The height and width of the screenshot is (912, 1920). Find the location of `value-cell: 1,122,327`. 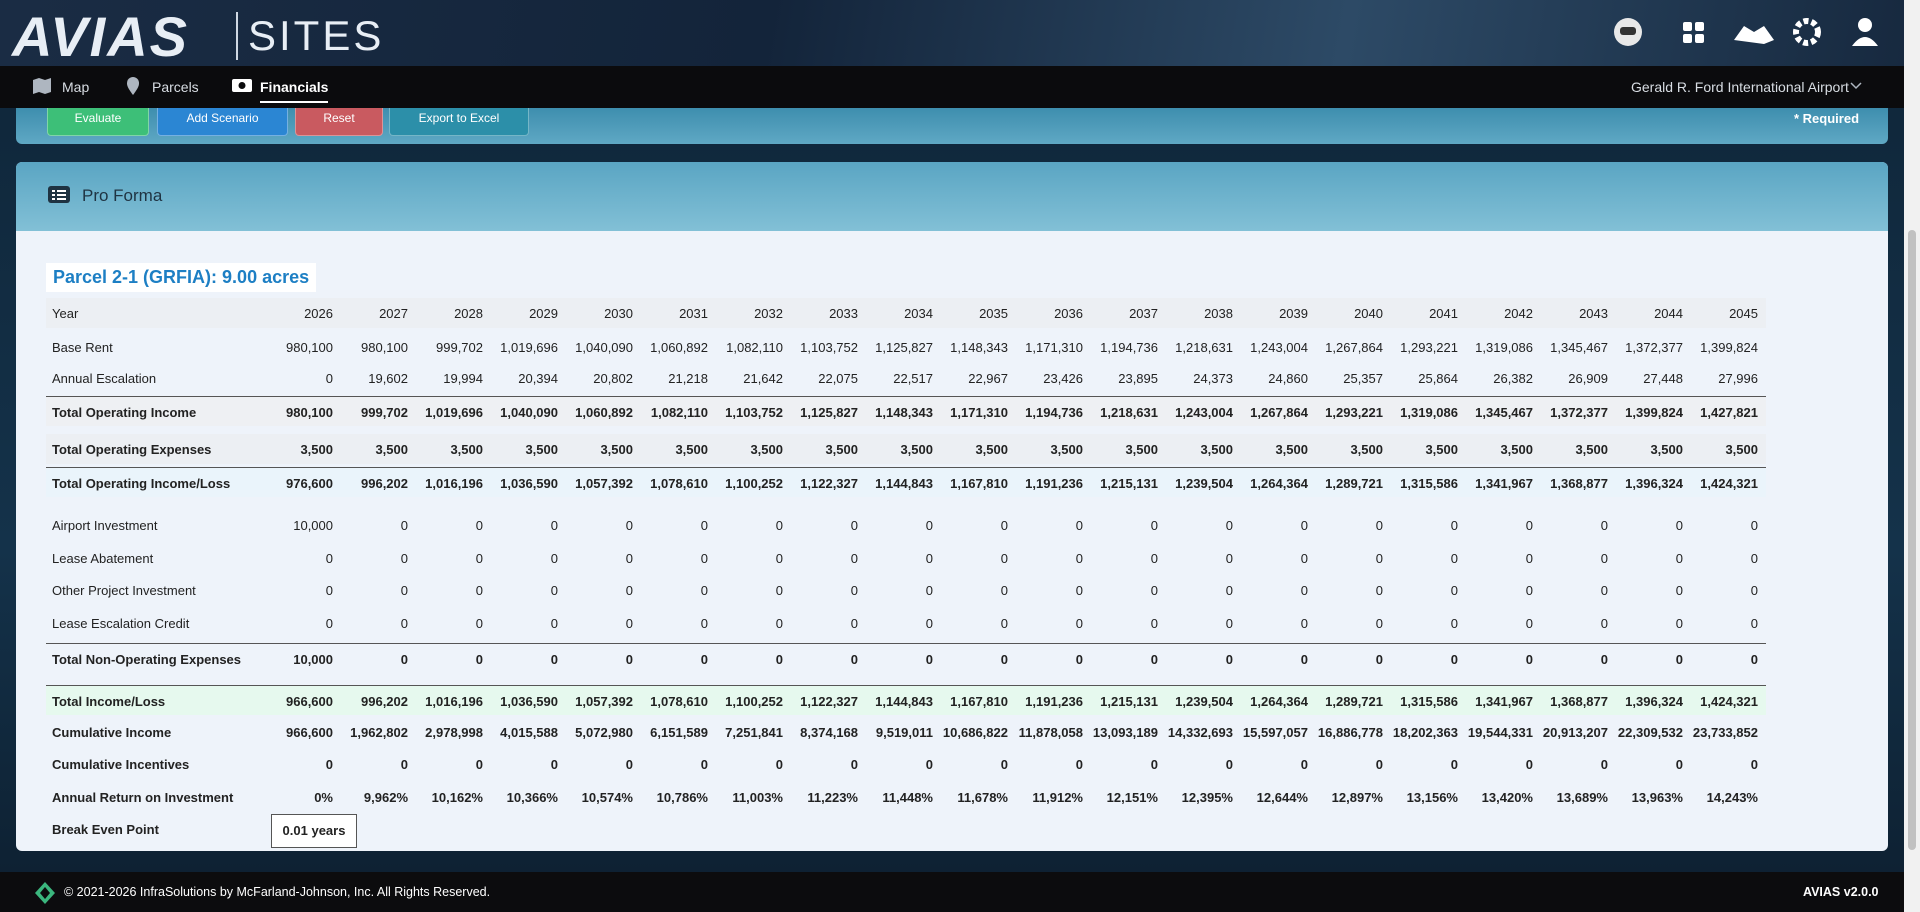

value-cell: 1,122,327 is located at coordinates (829, 701).